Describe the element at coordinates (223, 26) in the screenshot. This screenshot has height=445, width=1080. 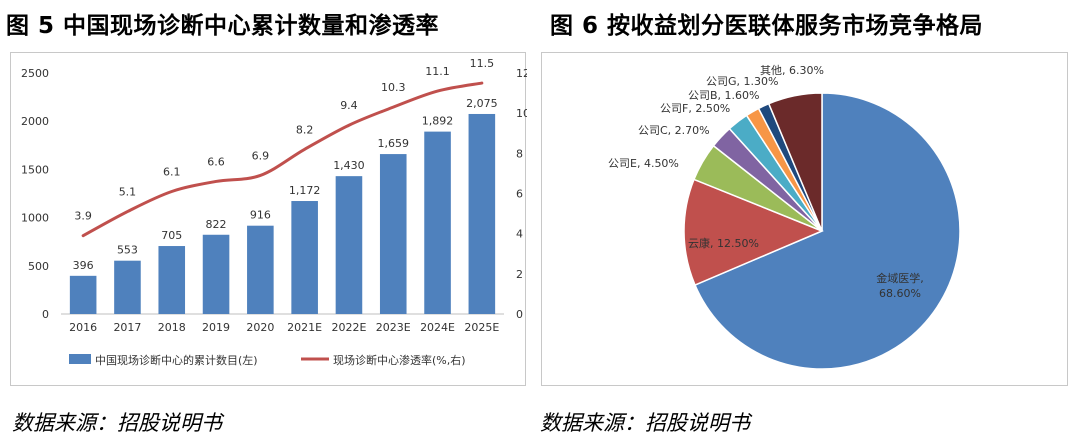
I see `figure-5-title: 图 5 中国现场诊断中心累计数量和渗透率` at that location.